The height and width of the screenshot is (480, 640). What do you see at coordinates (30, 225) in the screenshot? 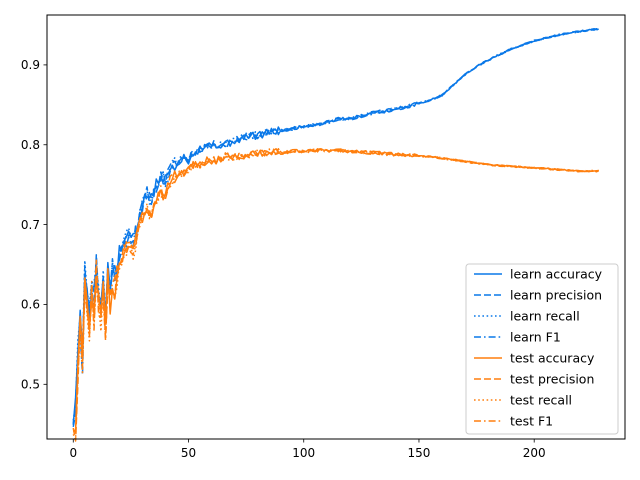
I see `y-tick-label: 0.7` at bounding box center [30, 225].